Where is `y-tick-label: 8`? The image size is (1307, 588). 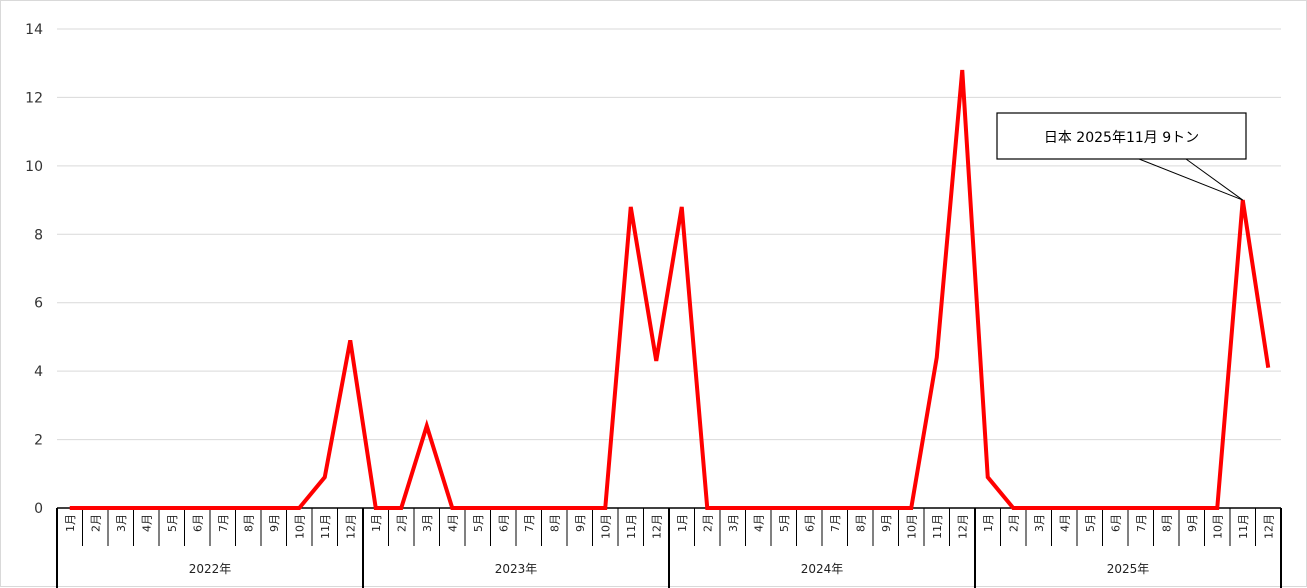 y-tick-label: 8 is located at coordinates (38, 235).